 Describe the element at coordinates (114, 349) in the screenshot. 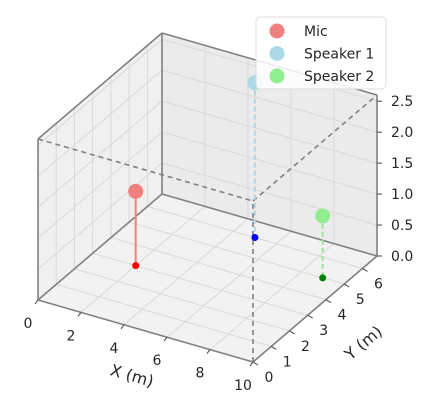

I see `x-tick-label: 4` at that location.